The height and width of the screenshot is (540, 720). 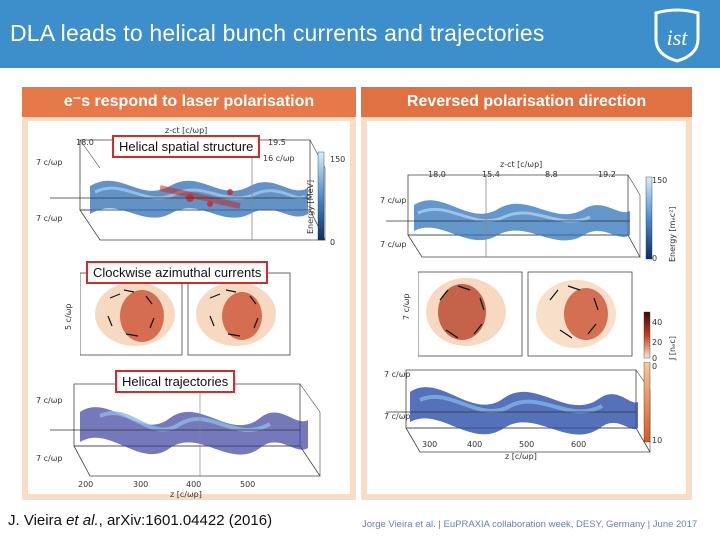 I want to click on left-plot3-x-label: z [c/ωp], so click(x=186, y=494).